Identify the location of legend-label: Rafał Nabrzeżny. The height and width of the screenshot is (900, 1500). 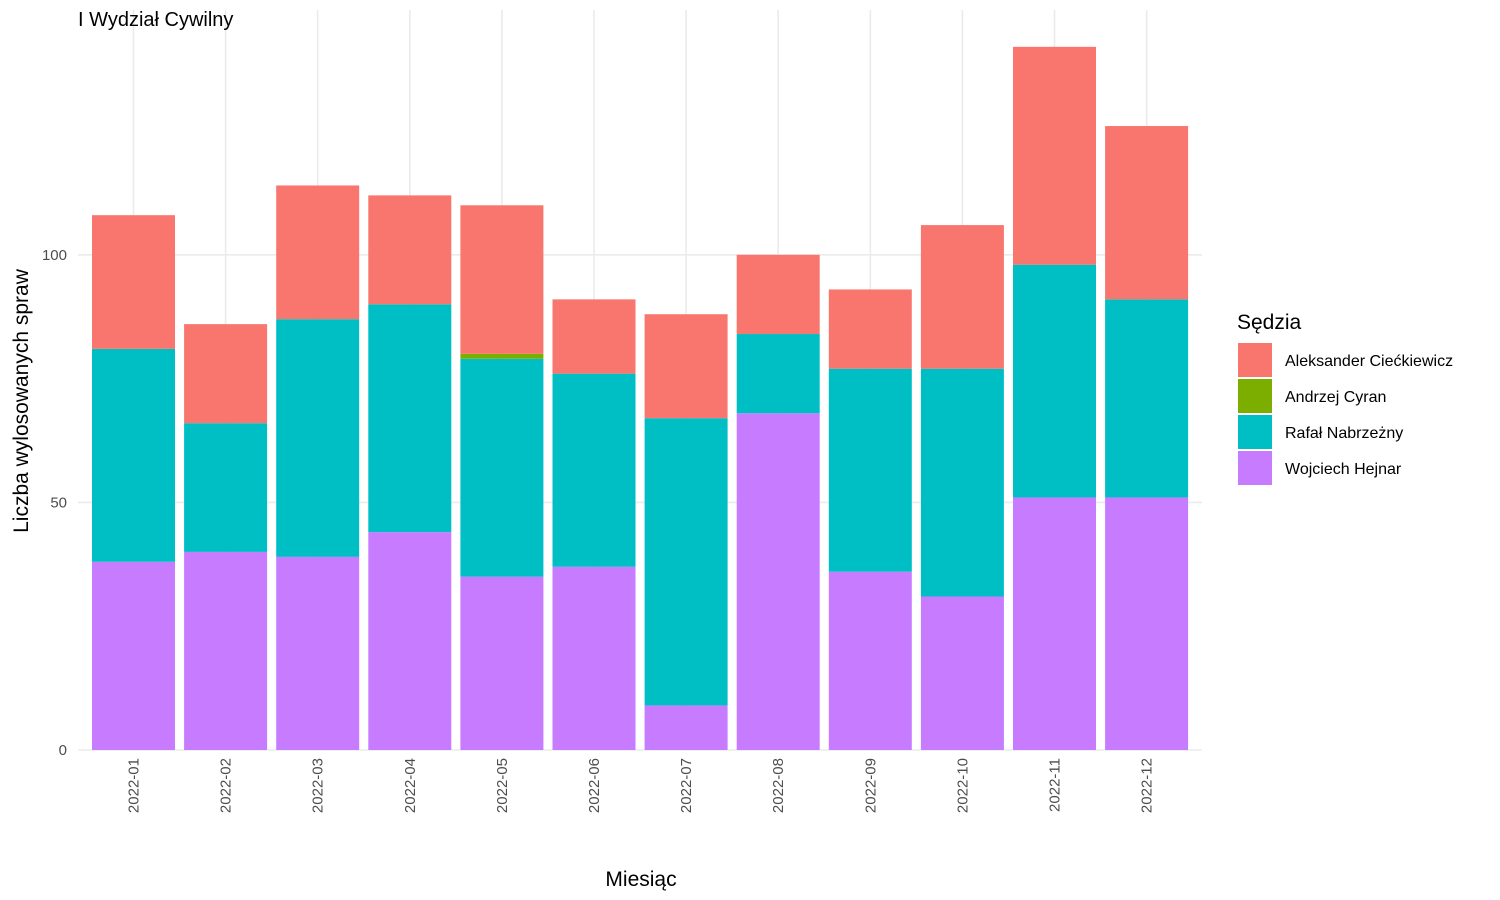
(1344, 433).